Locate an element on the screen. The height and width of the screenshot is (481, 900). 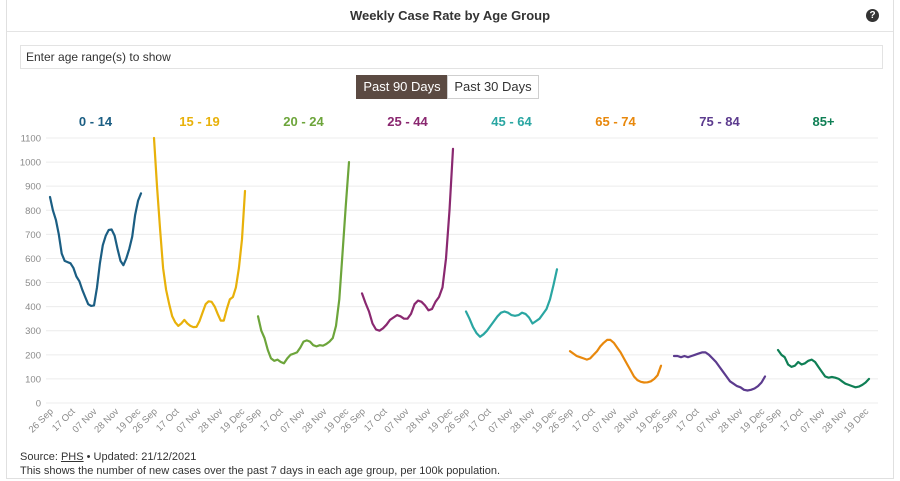
source-link: PHS is located at coordinates (72, 457).